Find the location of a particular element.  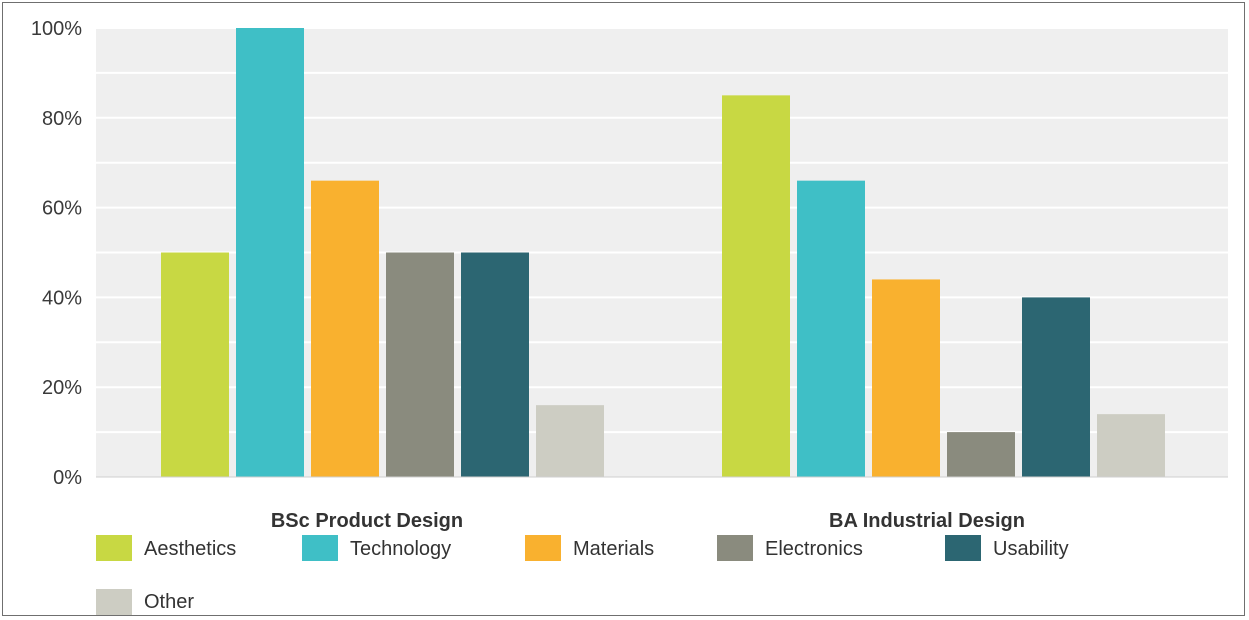

legend-swatch-technology is located at coordinates (320, 548).